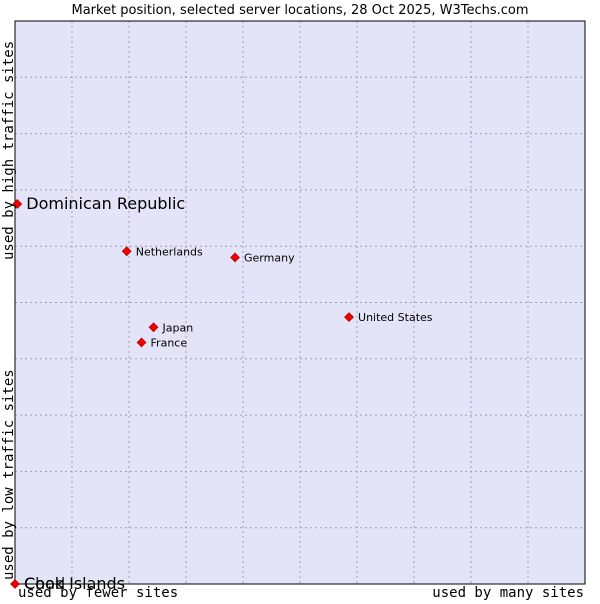  What do you see at coordinates (15, 584) in the screenshot?
I see `point-cook-islands` at bounding box center [15, 584].